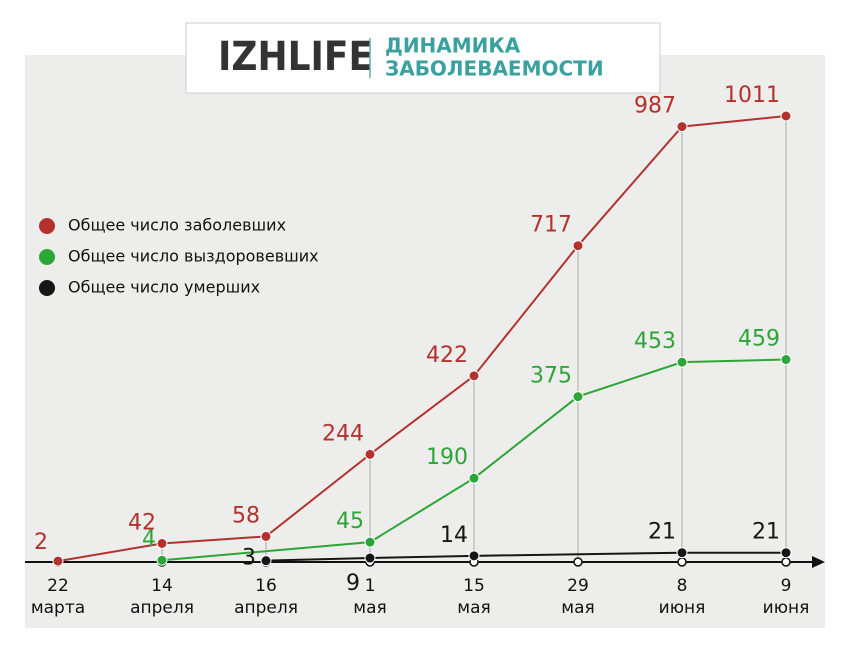 This screenshot has width=847, height=654. Describe the element at coordinates (447, 457) in the screenshot. I see `value-label: 190` at that location.